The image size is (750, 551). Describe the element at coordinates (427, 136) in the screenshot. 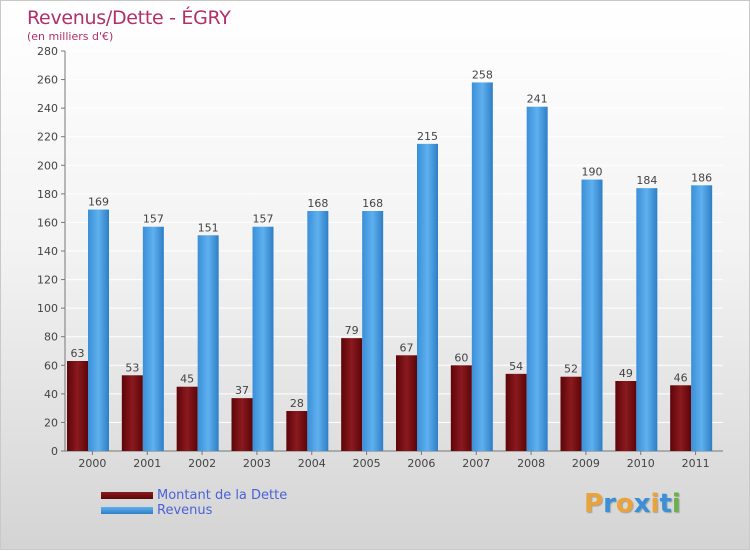

I see `data-label-revenus: 215` at that location.